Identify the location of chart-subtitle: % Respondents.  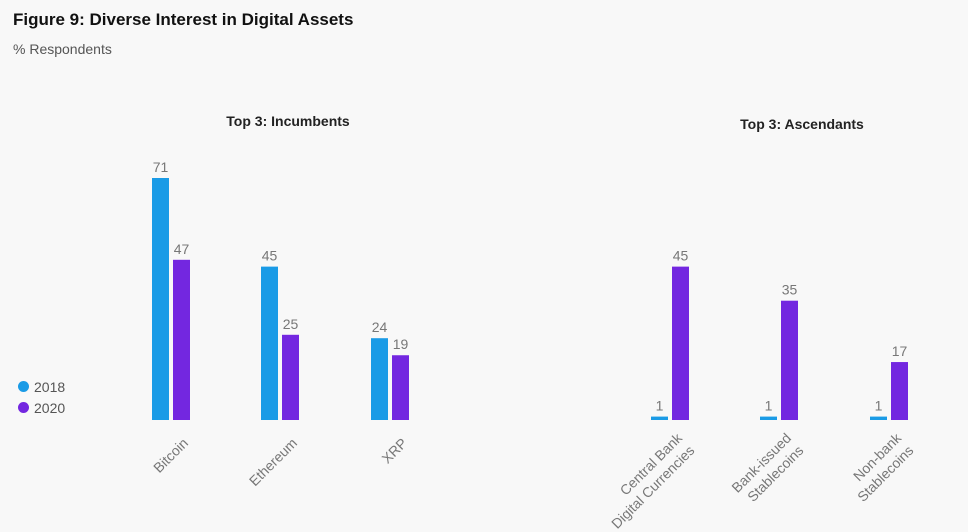
(62, 49).